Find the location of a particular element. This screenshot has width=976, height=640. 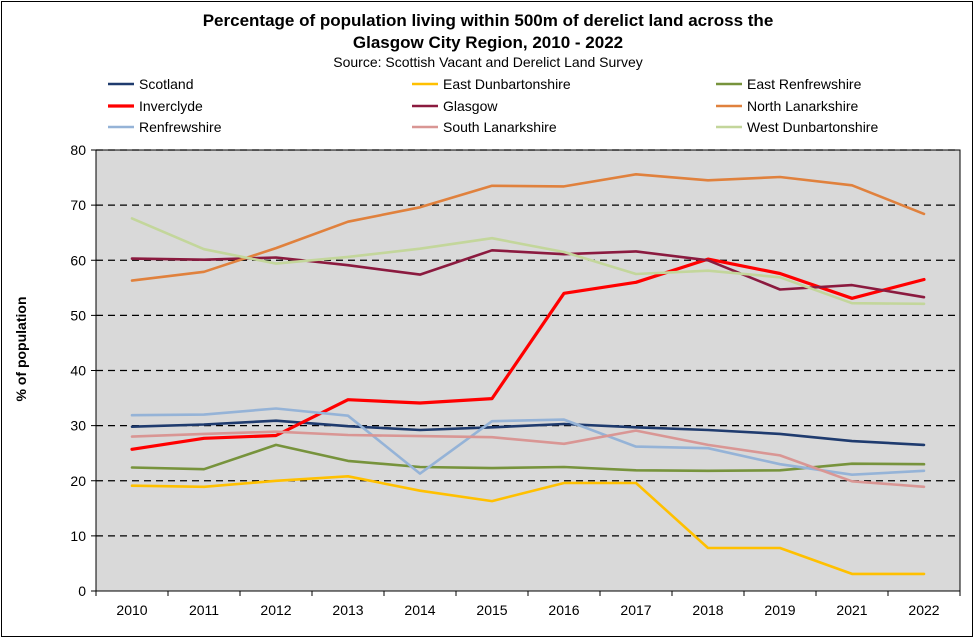

legend-item-glasgow: Glasgow is located at coordinates (455, 106).